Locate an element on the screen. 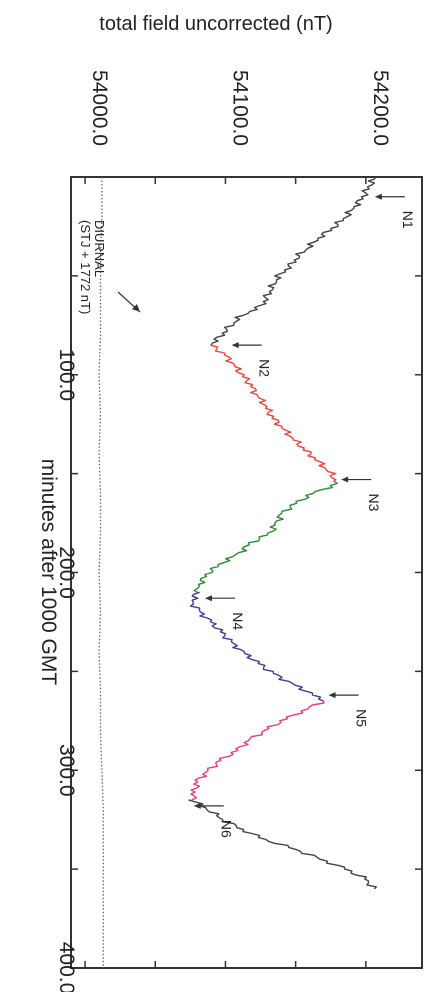 This screenshot has width=434, height=992. x-tick-label: 200.0 is located at coordinates (66, 572).